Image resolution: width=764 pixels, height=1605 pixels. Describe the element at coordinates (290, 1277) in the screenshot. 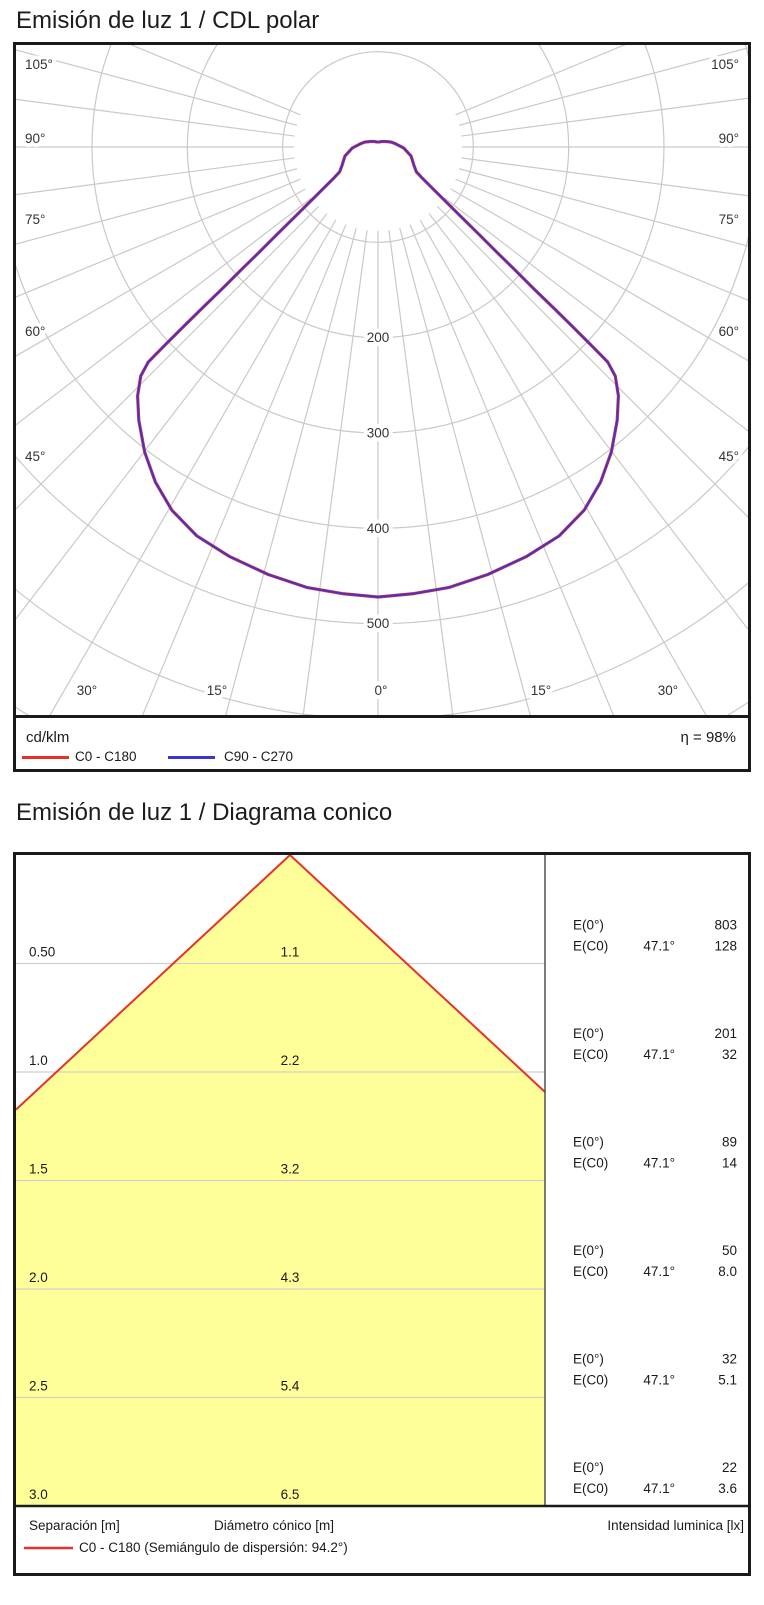

I see `cone-diameter-label: 4.3` at that location.